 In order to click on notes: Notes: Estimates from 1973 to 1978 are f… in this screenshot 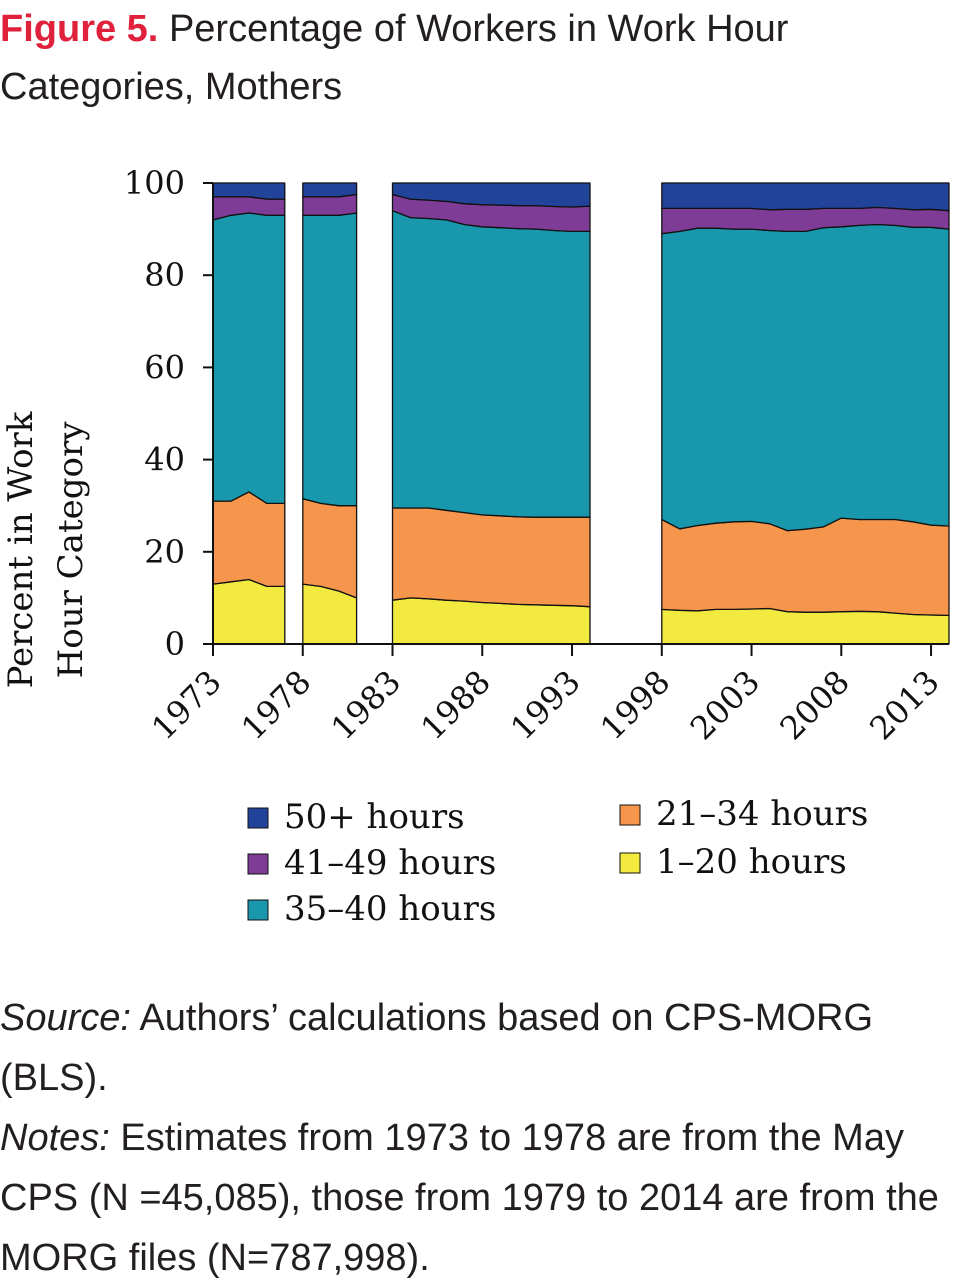, I will do `click(475, 1198)`.